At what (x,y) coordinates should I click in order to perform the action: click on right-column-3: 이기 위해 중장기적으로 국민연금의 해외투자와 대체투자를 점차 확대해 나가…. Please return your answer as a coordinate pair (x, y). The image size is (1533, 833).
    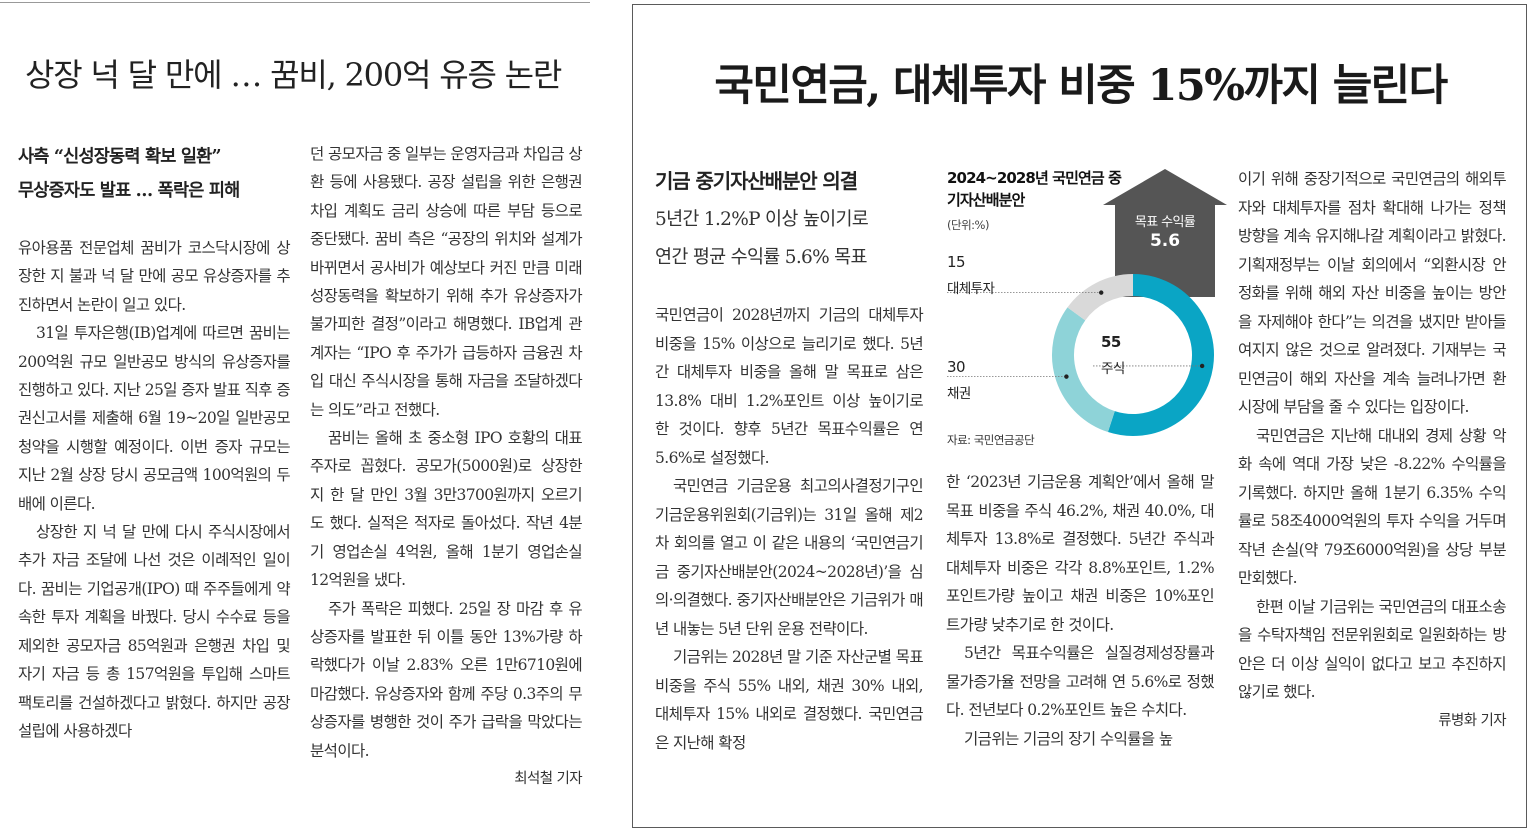
    Looking at the image, I should click on (1372, 450).